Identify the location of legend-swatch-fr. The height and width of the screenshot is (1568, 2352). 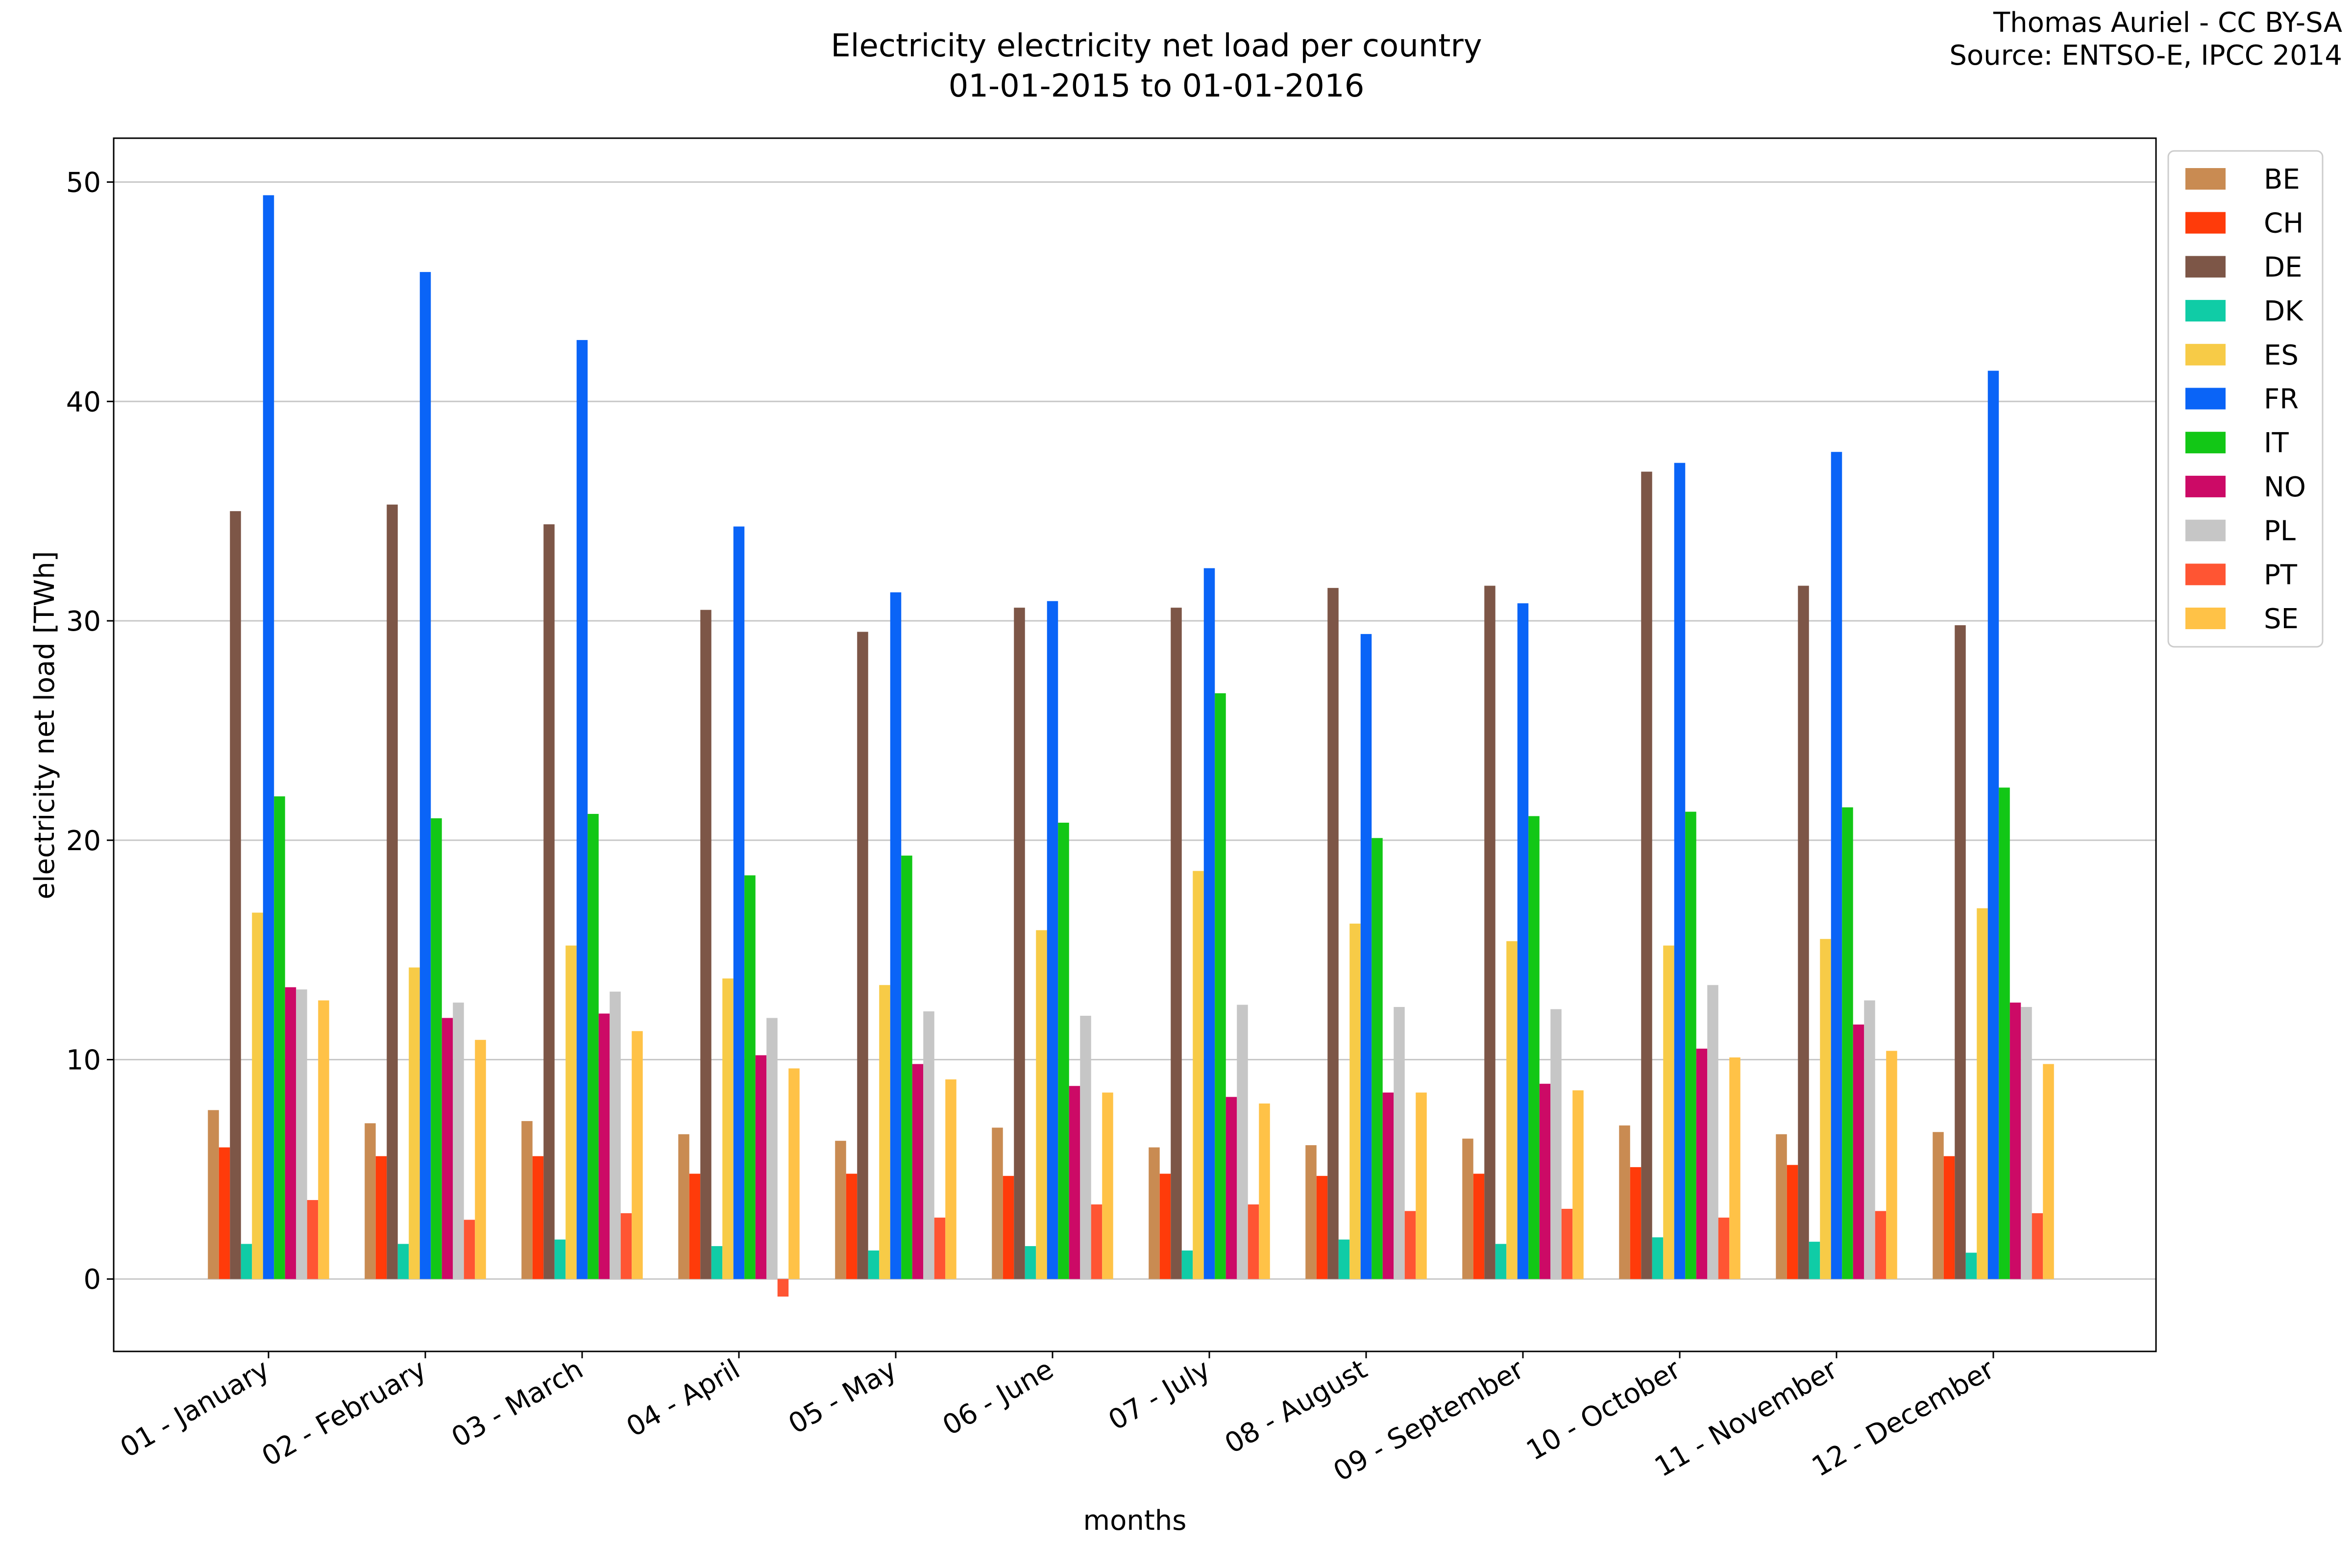
(2205, 399).